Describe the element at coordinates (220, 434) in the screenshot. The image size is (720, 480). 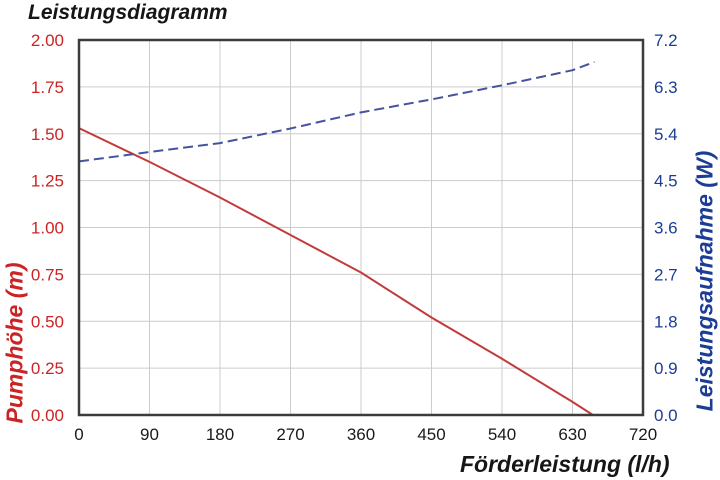
I see `x-axis-tick-label: 180` at that location.